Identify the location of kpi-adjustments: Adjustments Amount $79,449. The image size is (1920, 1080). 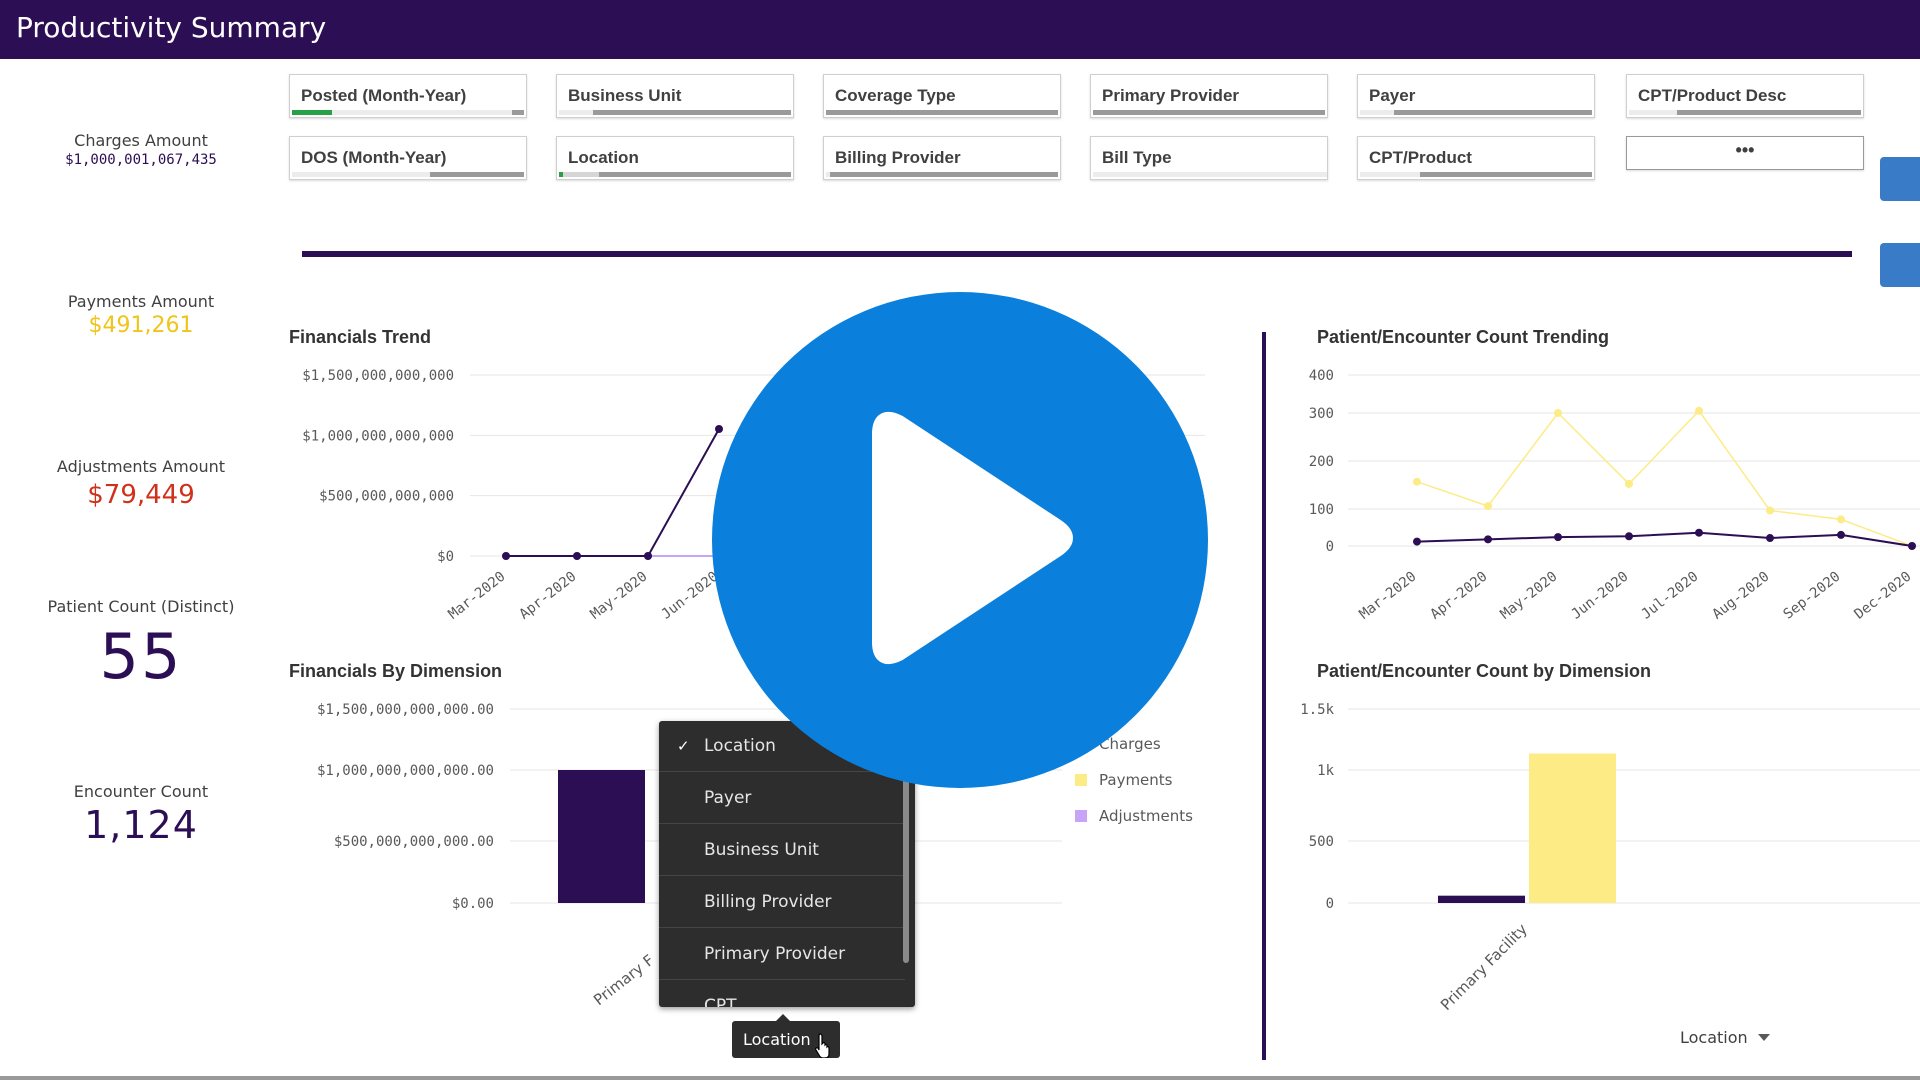
(141, 483).